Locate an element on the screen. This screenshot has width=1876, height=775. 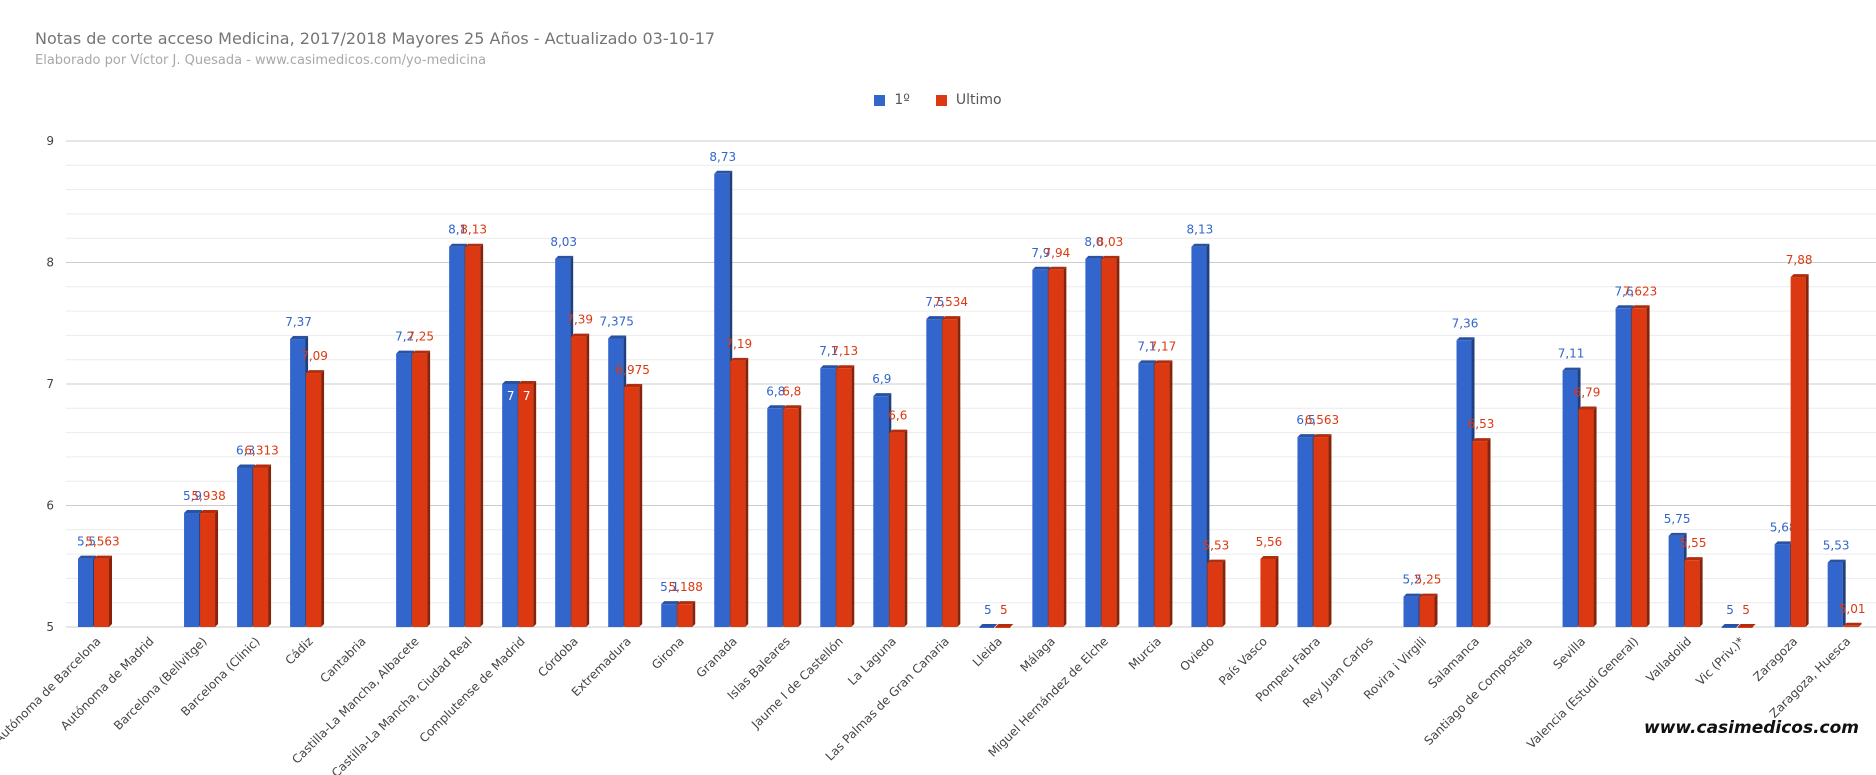
x-tick-label: Sevilla is located at coordinates (1569, 653).